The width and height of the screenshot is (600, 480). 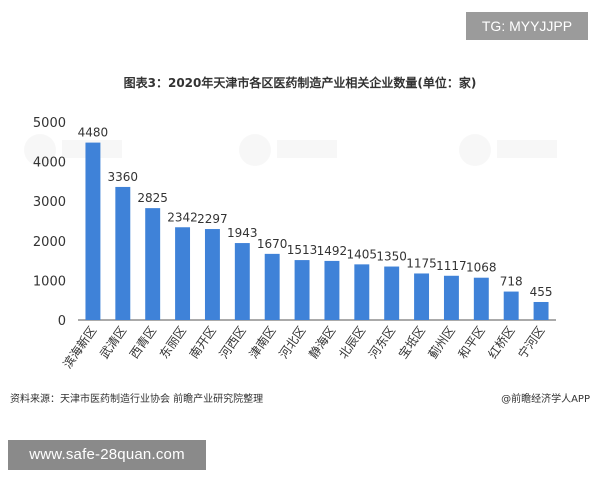 What do you see at coordinates (332, 251) in the screenshot?
I see `bar-value-label: 1492` at bounding box center [332, 251].